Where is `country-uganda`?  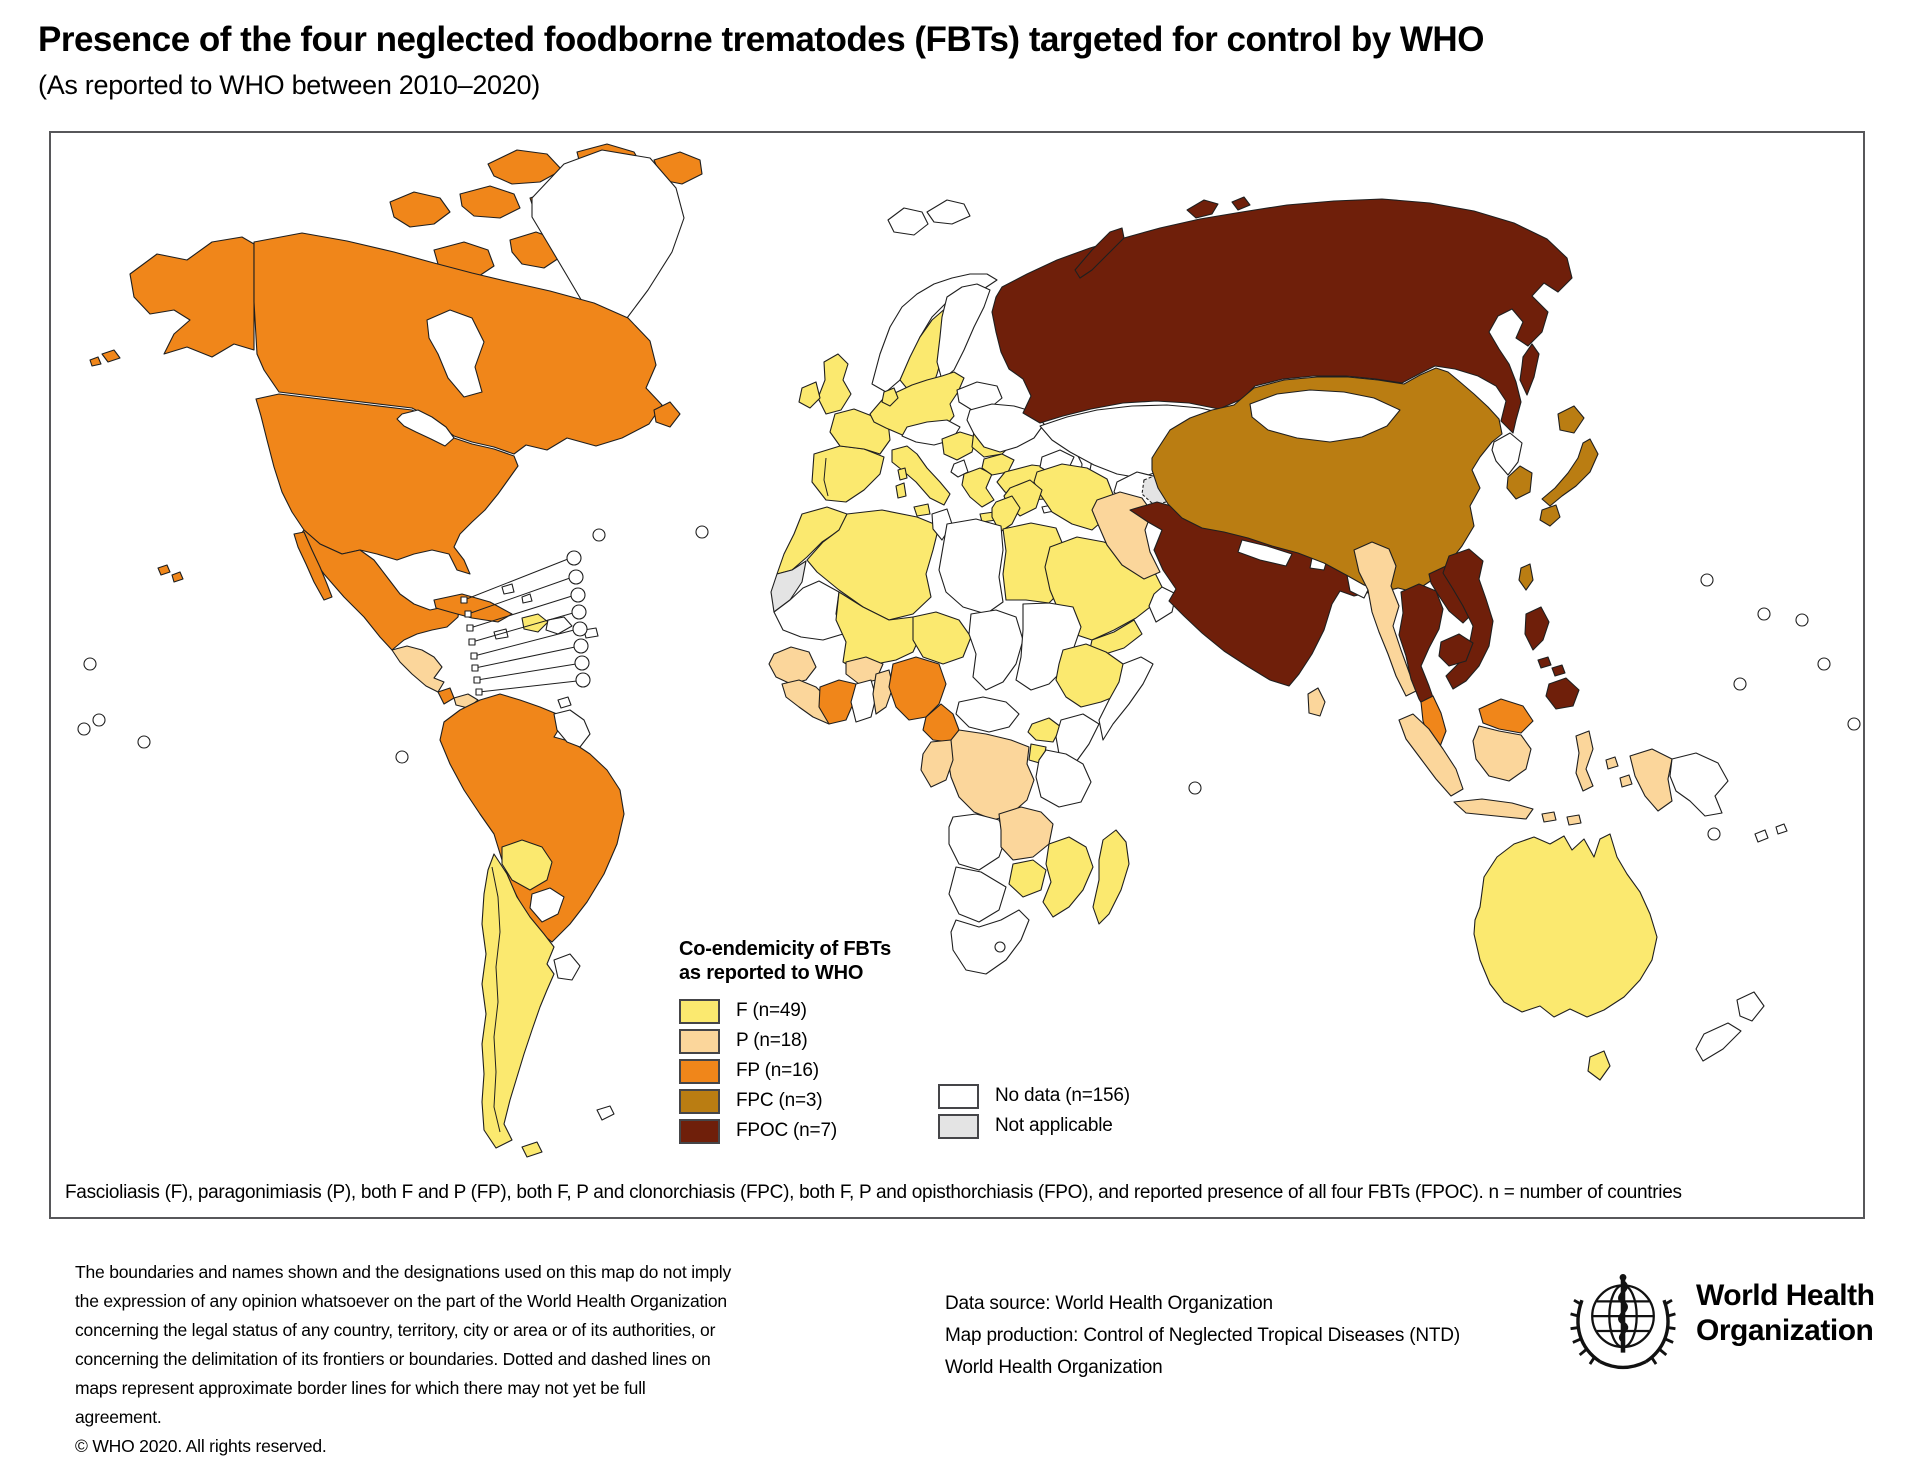 country-uganda is located at coordinates (1044, 730).